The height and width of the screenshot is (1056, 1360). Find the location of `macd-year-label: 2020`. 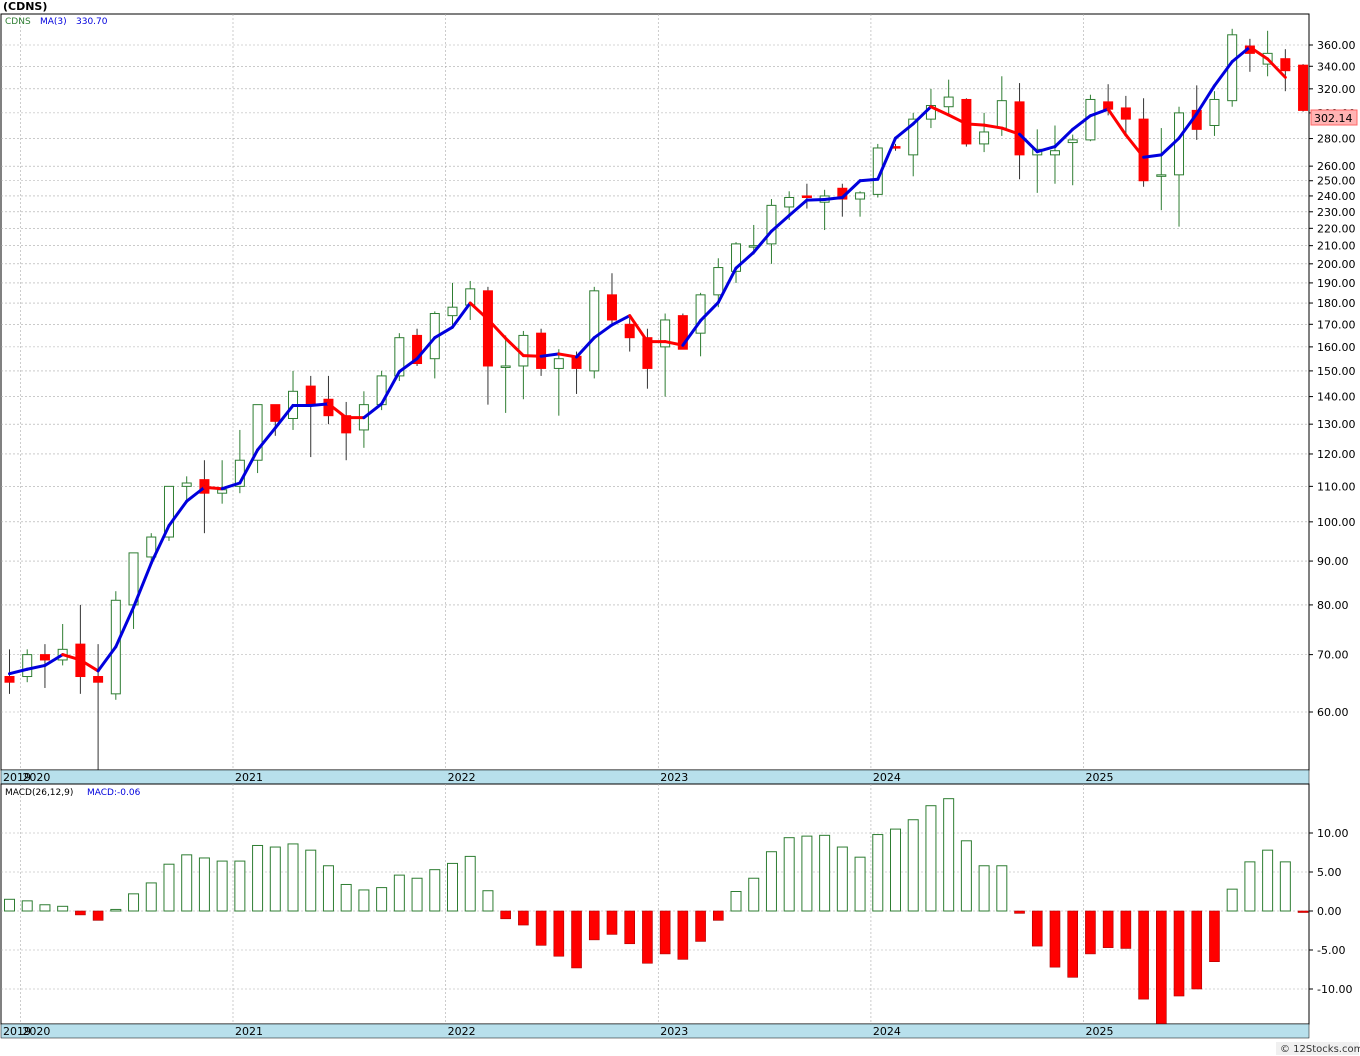

macd-year-label: 2020 is located at coordinates (36, 1031).